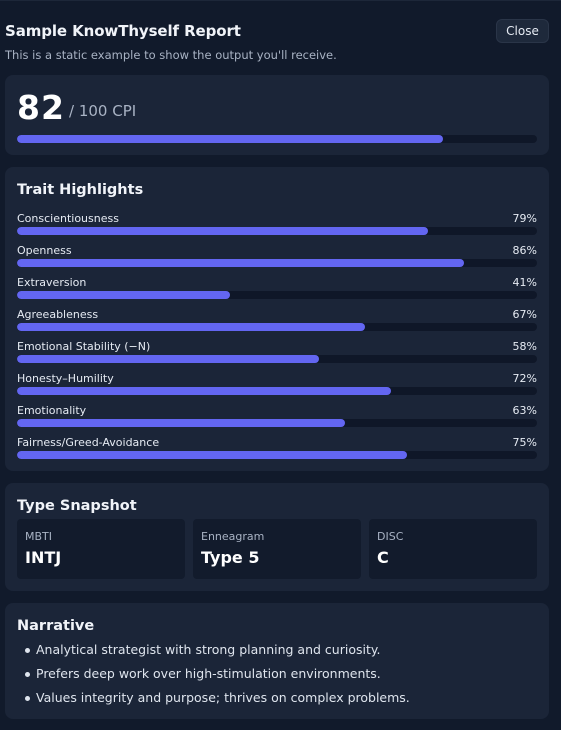  I want to click on score-progress-track, so click(277, 139).